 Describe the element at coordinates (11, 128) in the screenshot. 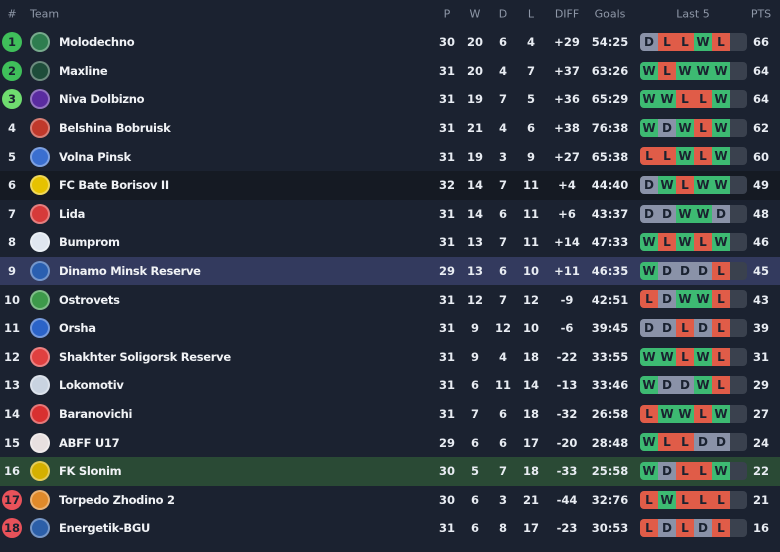

I see `rank-badge: 4` at that location.